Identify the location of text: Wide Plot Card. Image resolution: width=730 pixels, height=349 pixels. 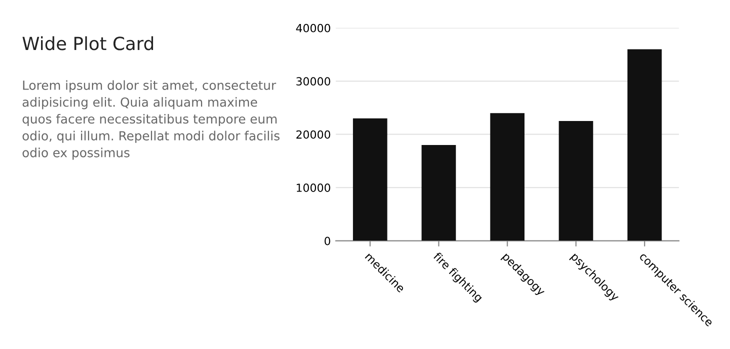
(88, 43).